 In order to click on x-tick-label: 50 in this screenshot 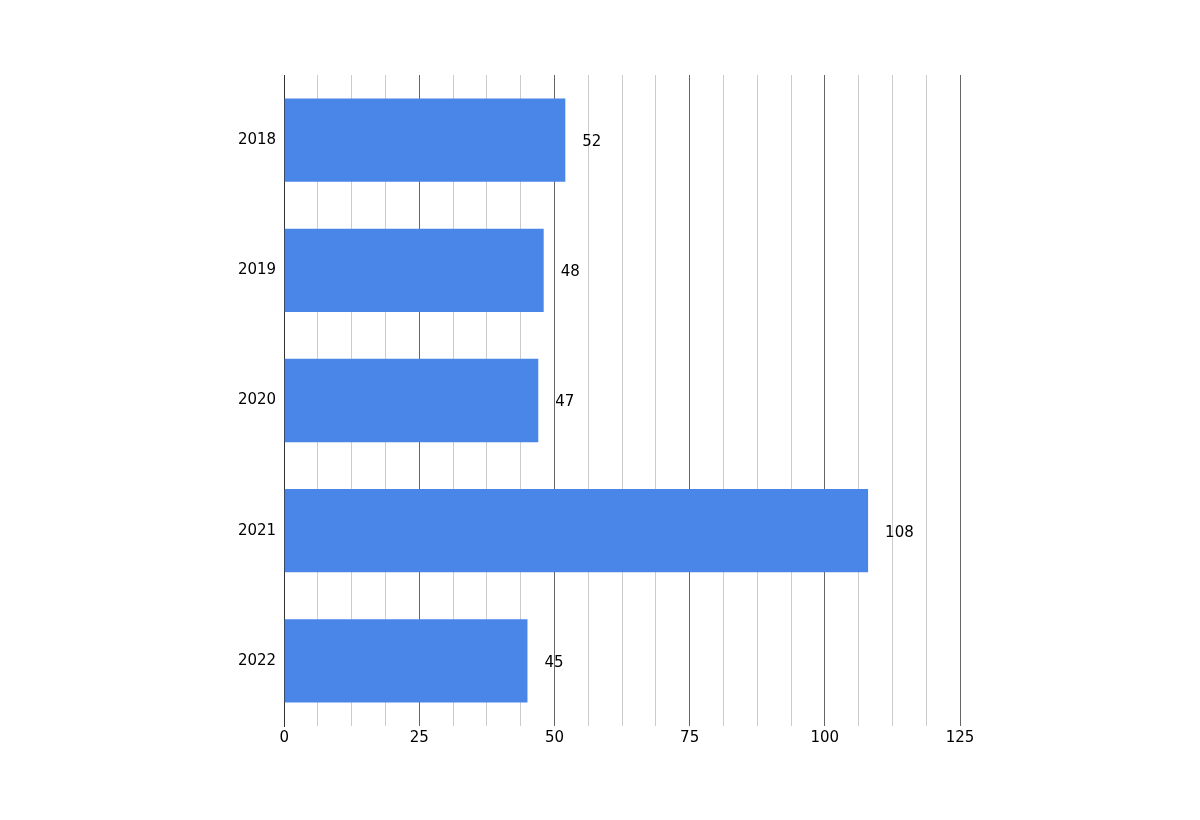, I will do `click(554, 736)`.